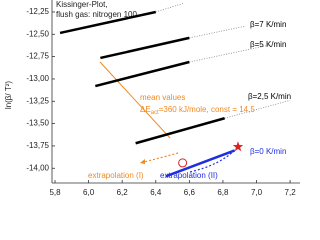  I want to click on y-tick-label: -14,00, so click(37, 167).